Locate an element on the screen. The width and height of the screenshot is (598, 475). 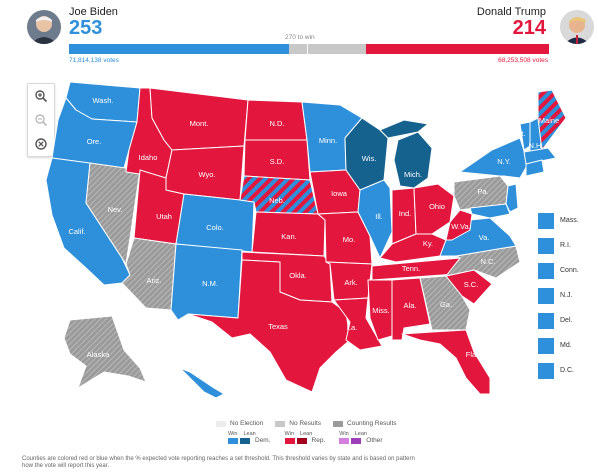
state-kentucky is located at coordinates (413, 248).